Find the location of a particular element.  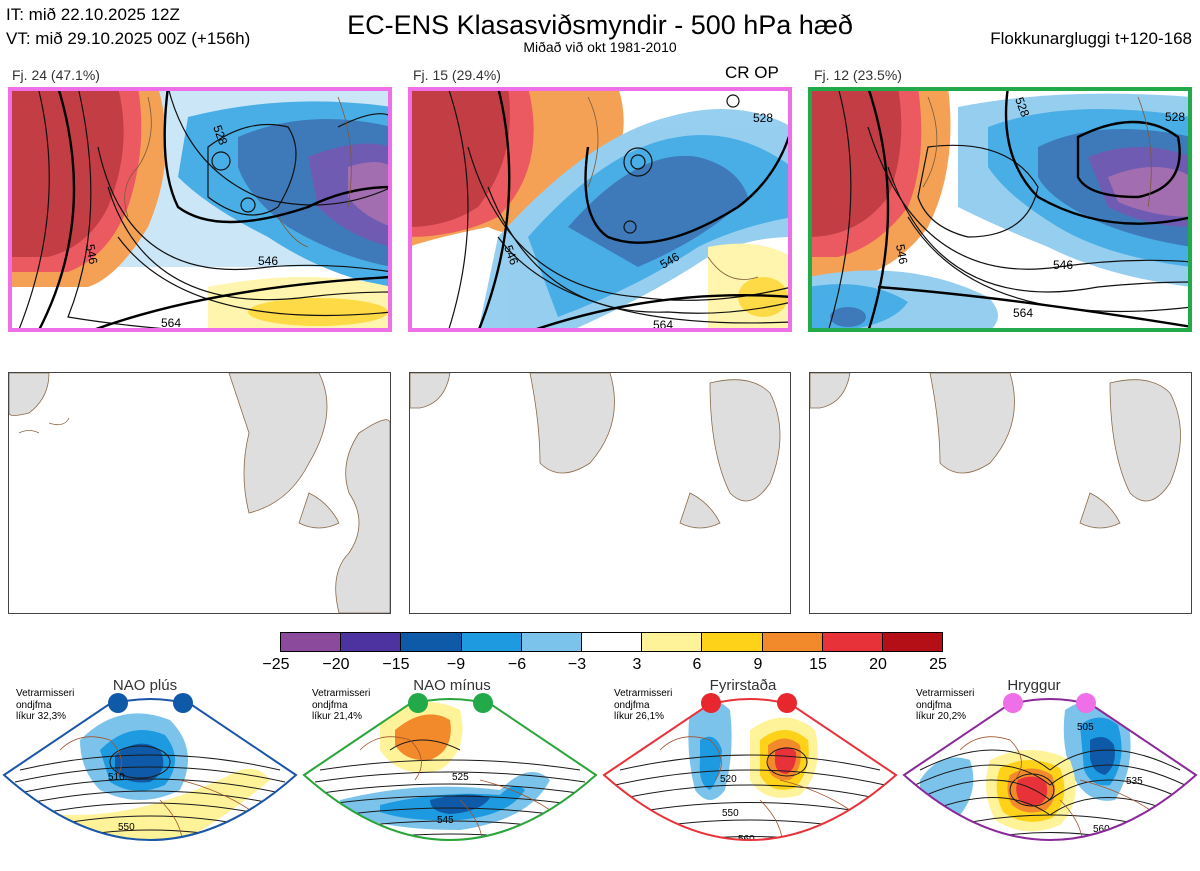

regime-4-map: 505 535 560 is located at coordinates (1050, 767).